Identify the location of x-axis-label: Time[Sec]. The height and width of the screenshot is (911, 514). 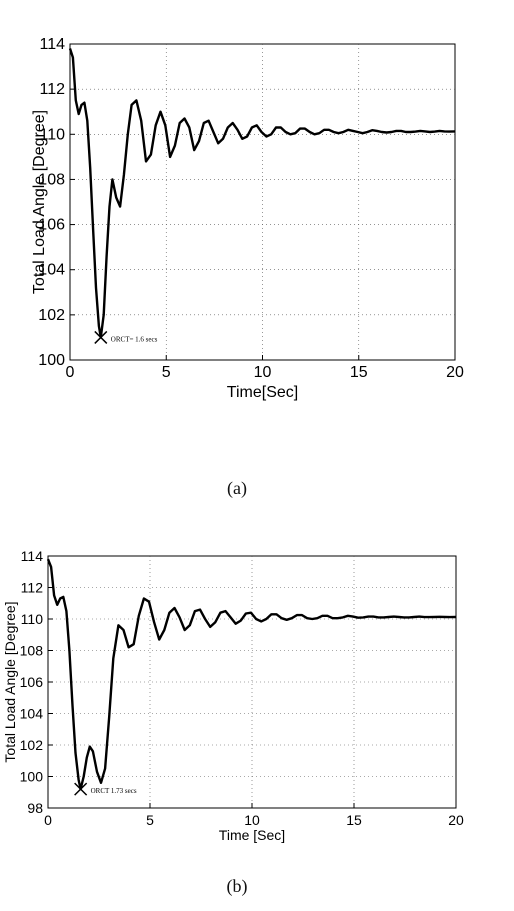
(262, 392).